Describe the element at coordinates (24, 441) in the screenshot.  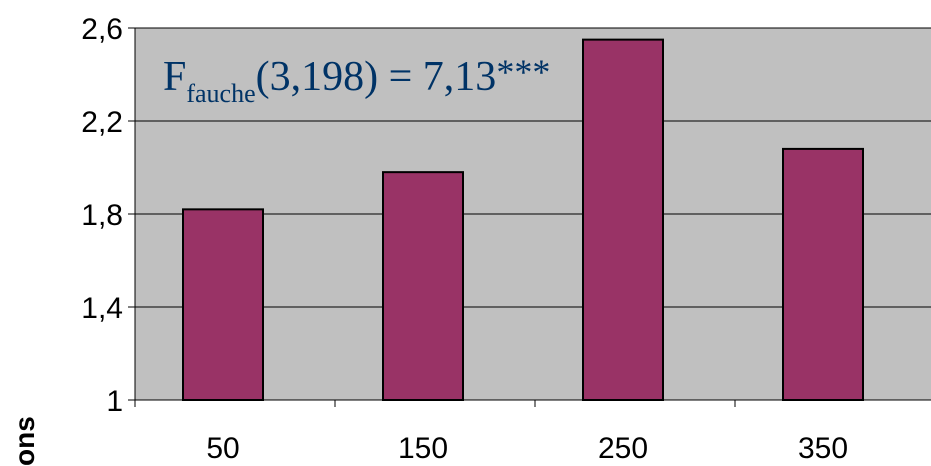
I see `y-axis-label: ons` at that location.